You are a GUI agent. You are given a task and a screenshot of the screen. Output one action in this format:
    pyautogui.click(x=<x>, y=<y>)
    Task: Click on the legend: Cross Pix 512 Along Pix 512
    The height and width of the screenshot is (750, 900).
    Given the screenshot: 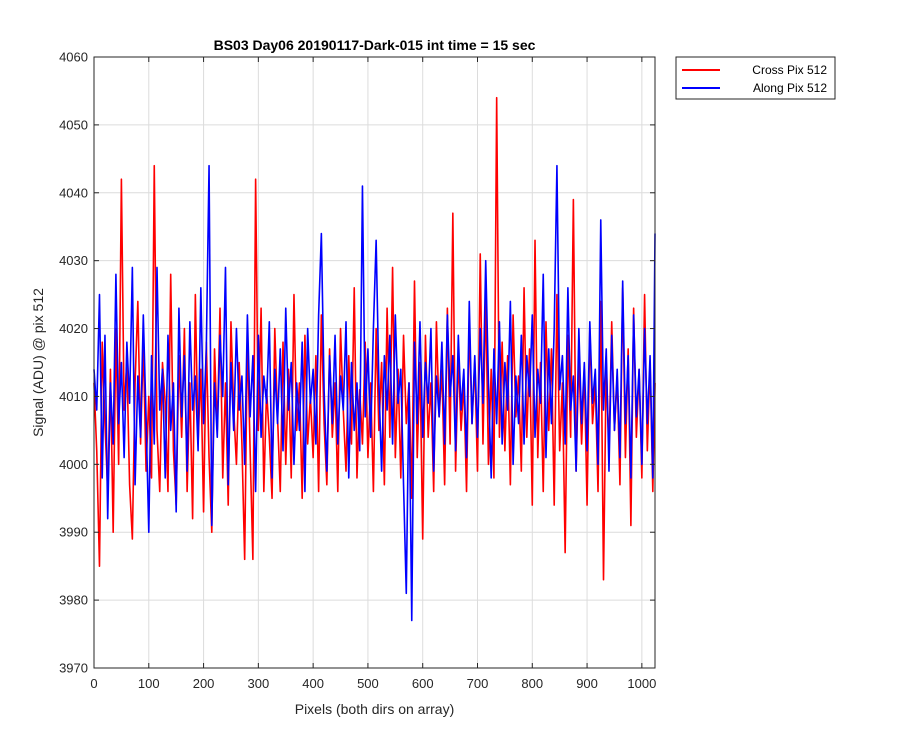 What is the action you would take?
    pyautogui.click(x=755, y=78)
    